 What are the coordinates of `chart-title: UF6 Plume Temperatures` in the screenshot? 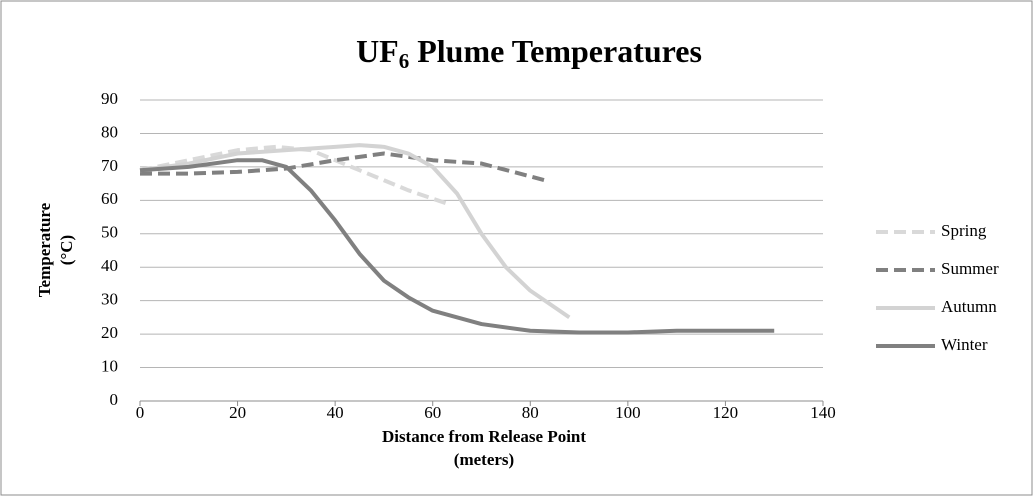 It's located at (529, 52).